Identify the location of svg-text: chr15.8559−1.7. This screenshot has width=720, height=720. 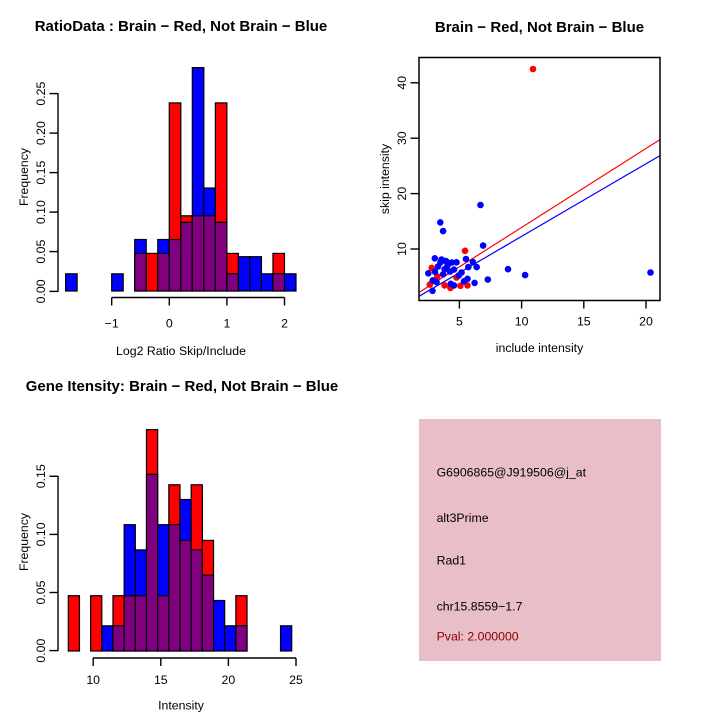
(480, 607).